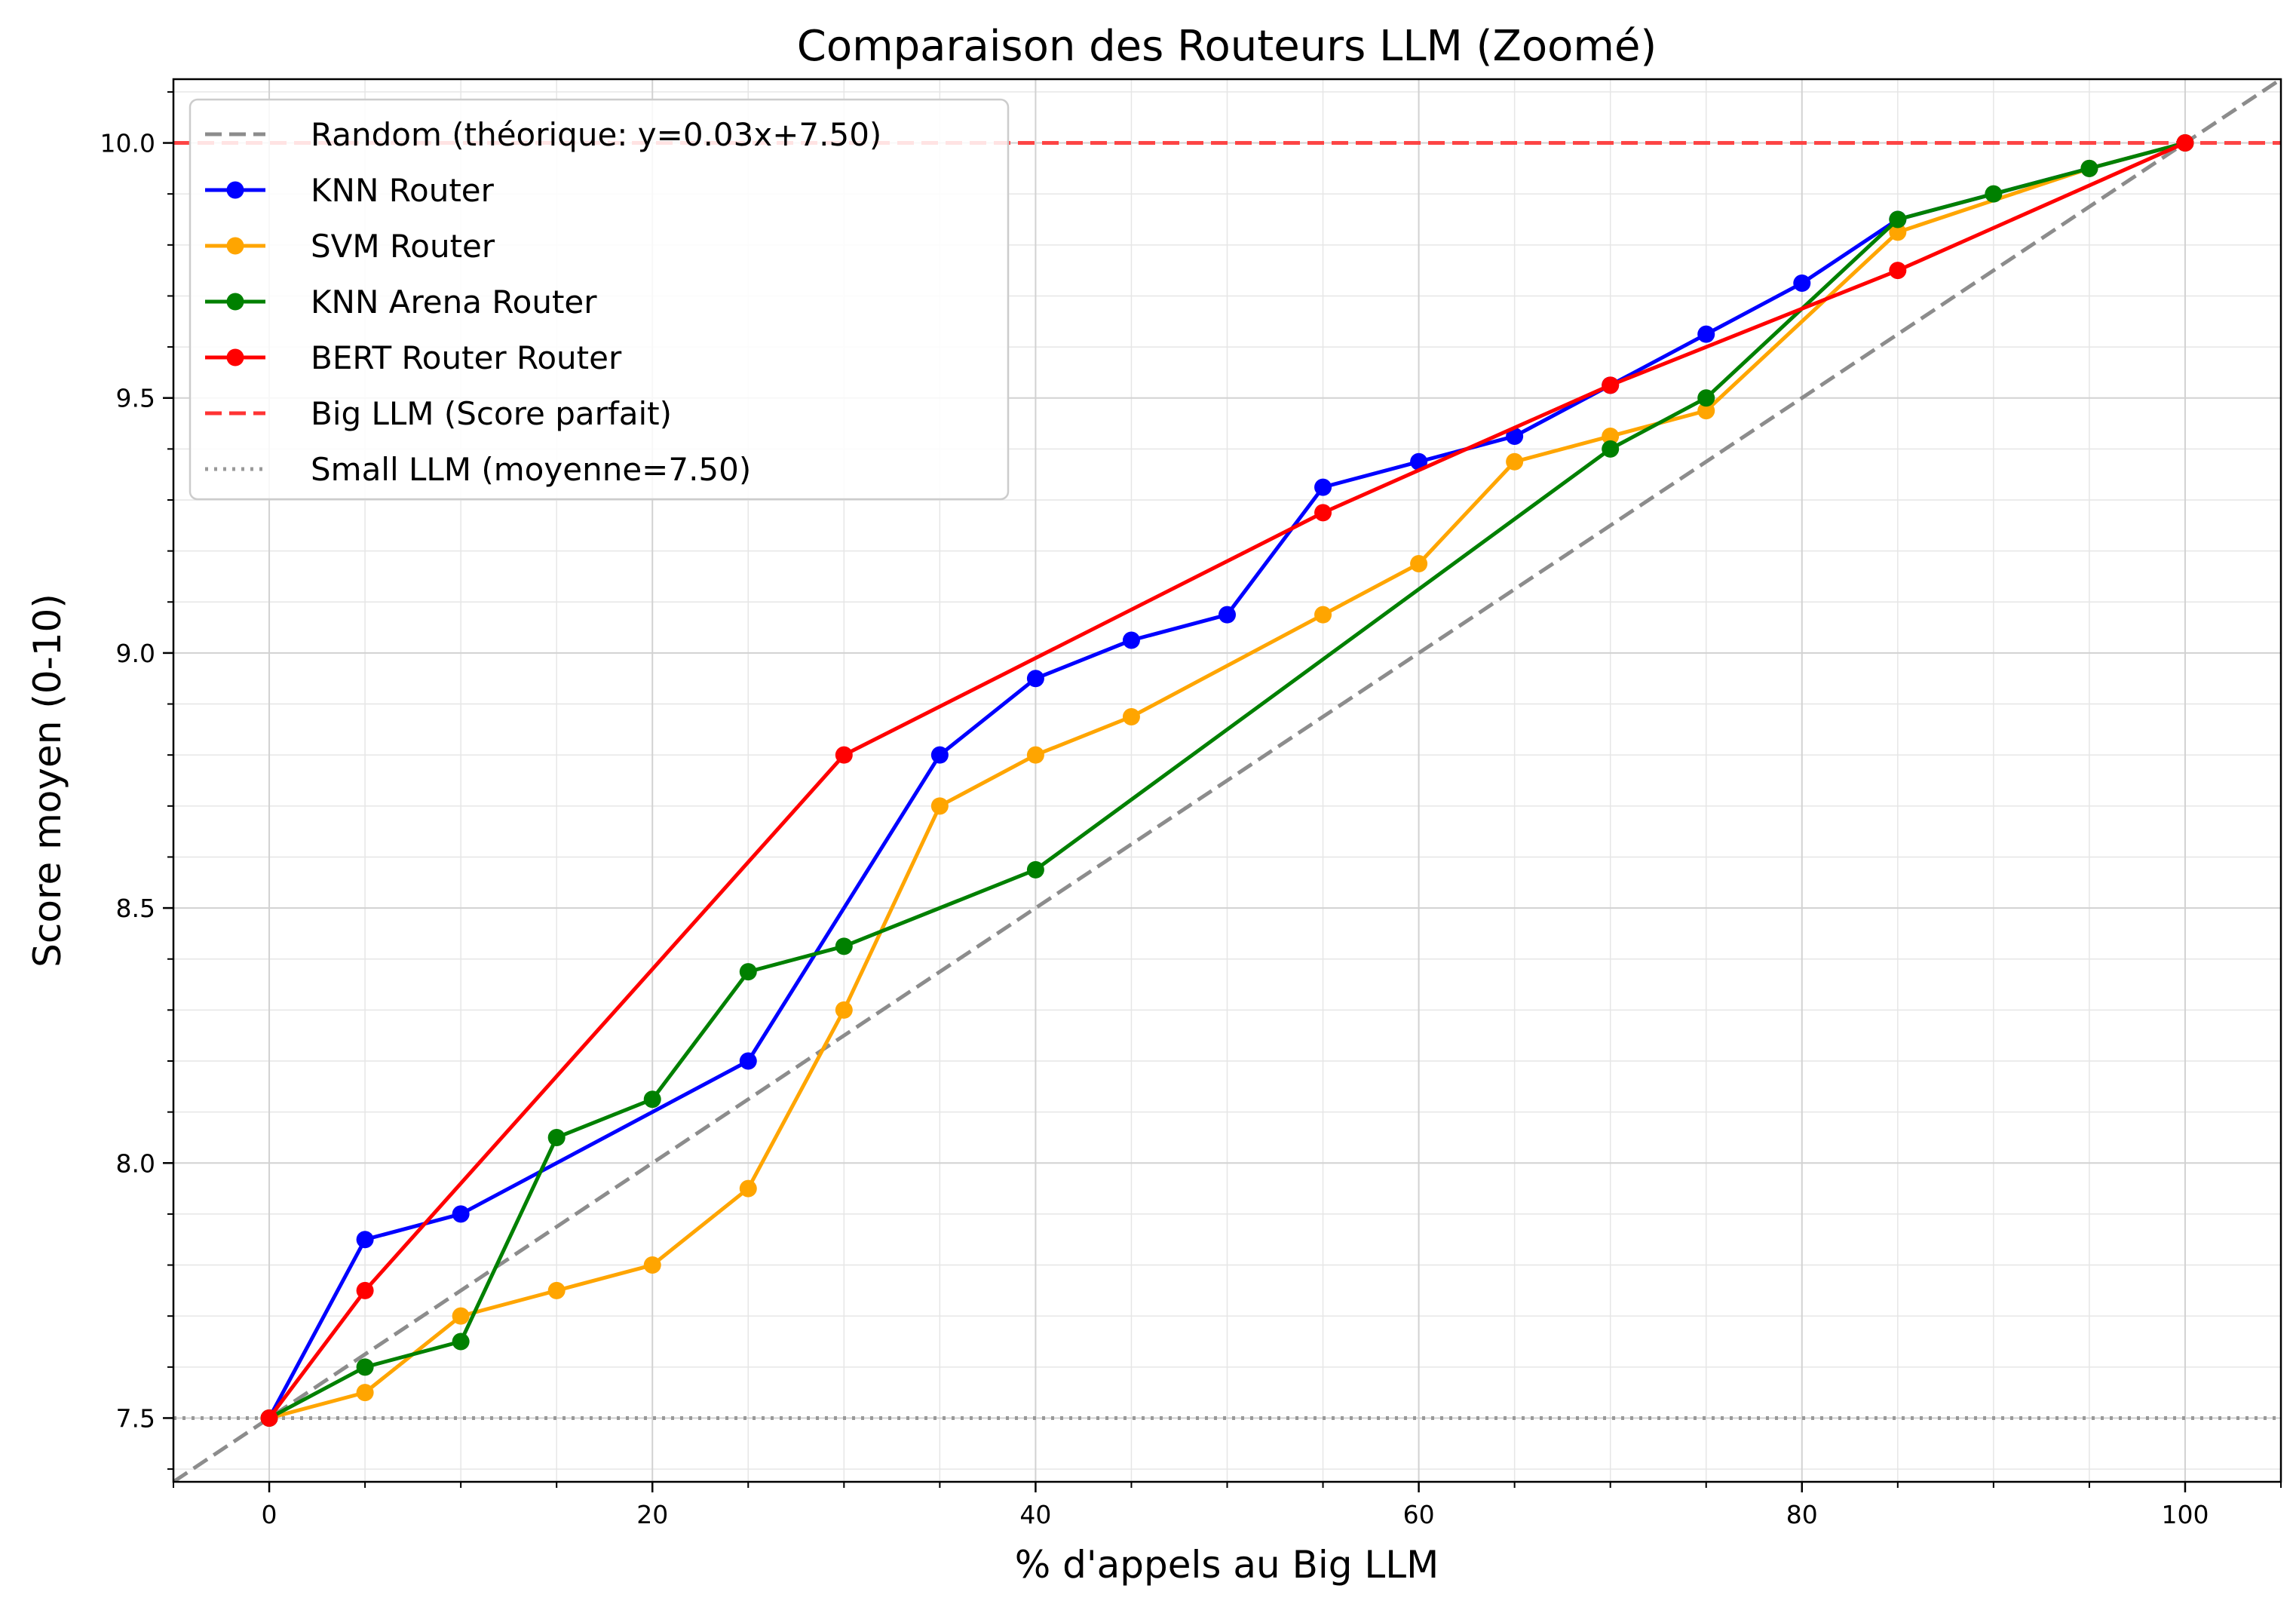 Image resolution: width=2296 pixels, height=1607 pixels. I want to click on x-tick-label: 100, so click(2185, 1514).